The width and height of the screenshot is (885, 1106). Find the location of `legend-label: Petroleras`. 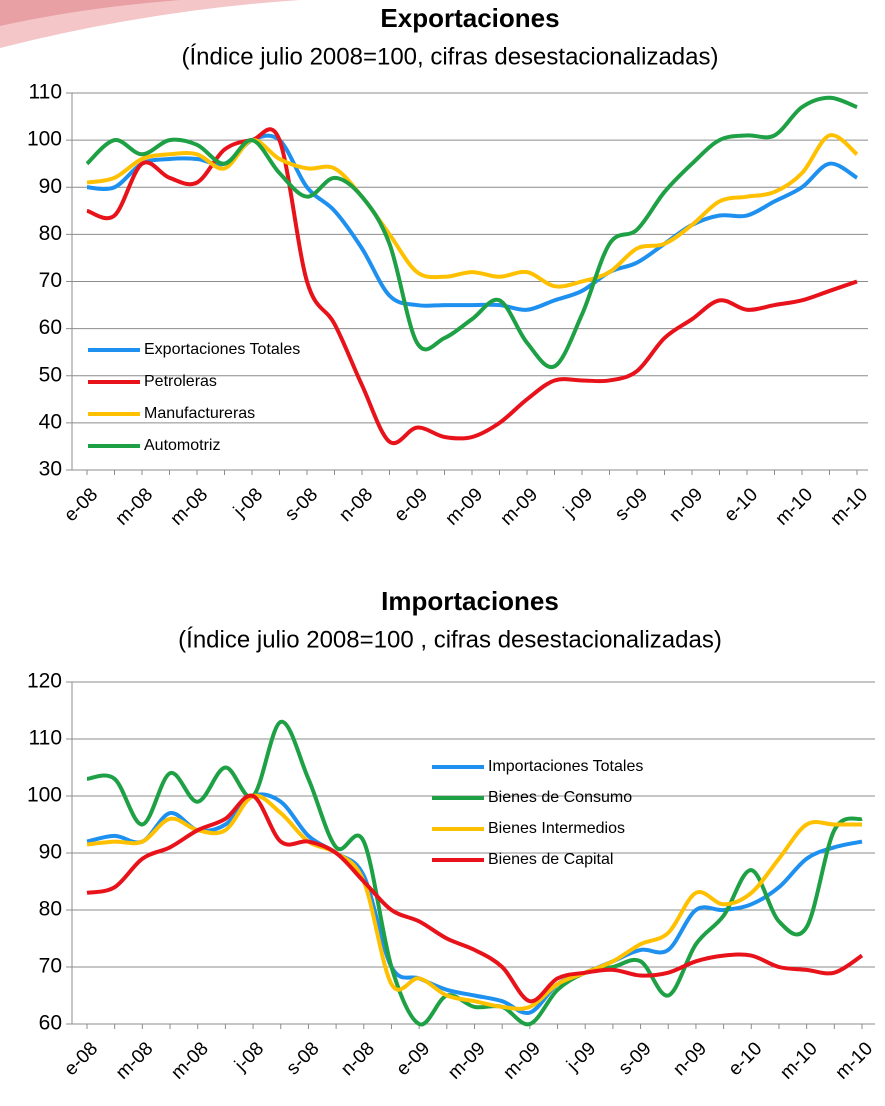

legend-label: Petroleras is located at coordinates (180, 381).